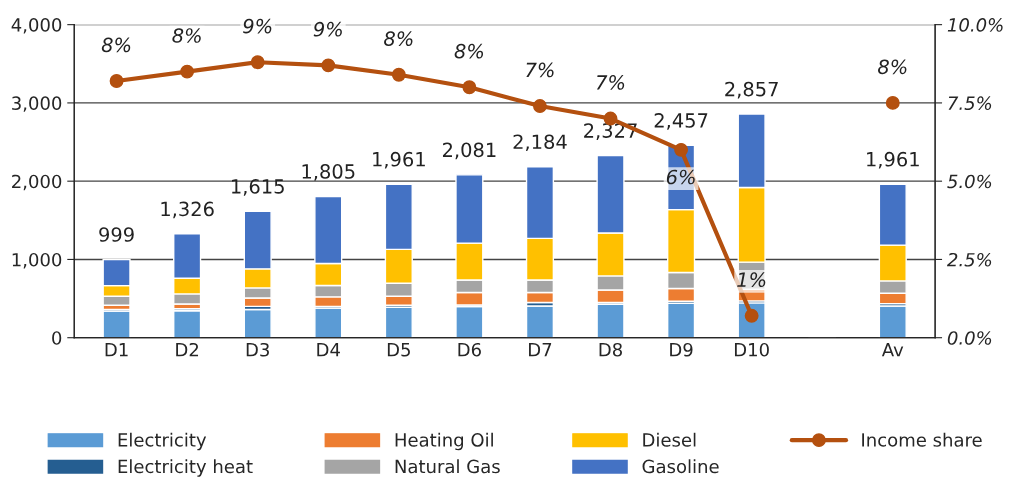 The width and height of the screenshot is (1031, 493). What do you see at coordinates (187, 349) in the screenshot?
I see `x-tick-label: D2` at bounding box center [187, 349].